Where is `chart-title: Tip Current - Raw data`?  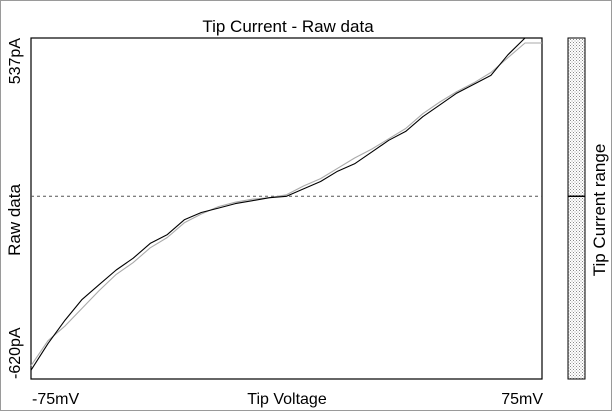 chart-title: Tip Current - Raw data is located at coordinates (288, 26).